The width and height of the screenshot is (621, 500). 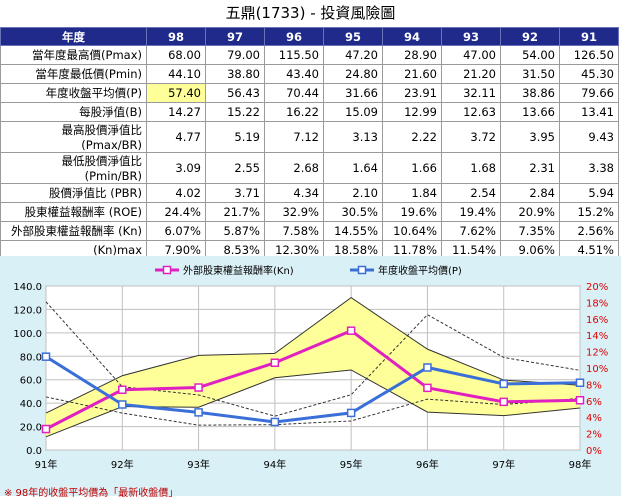 I want to click on table-cell: 21.20, so click(x=471, y=74).